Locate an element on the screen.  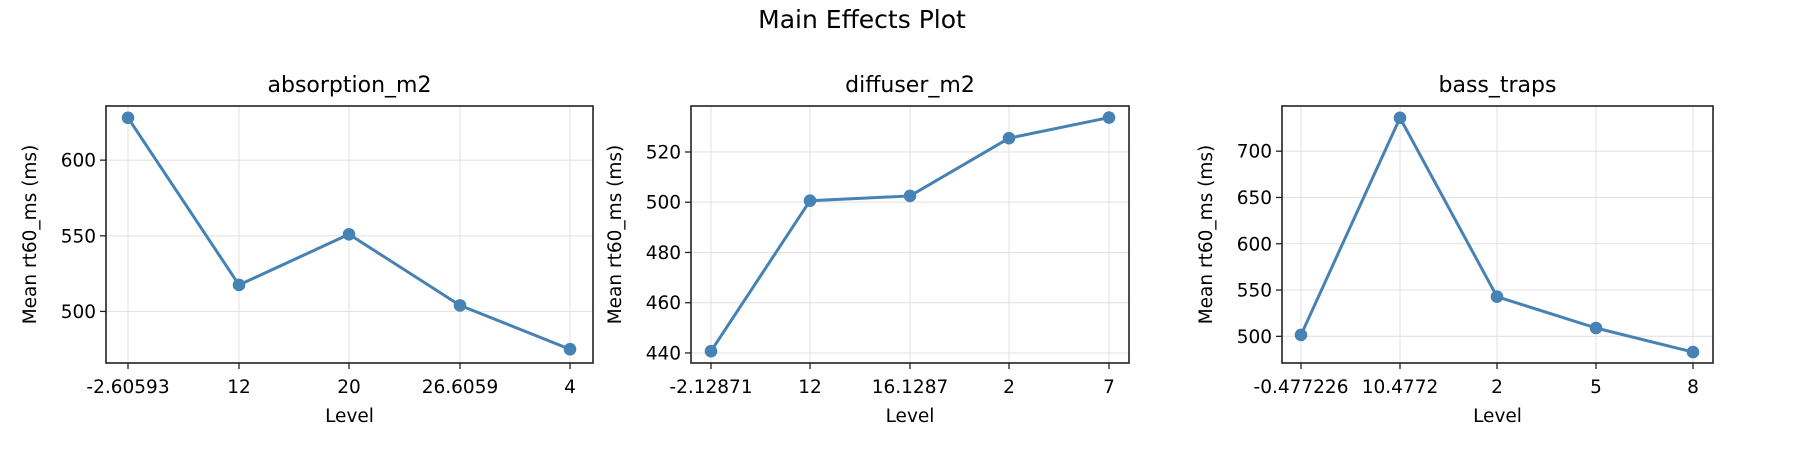
x-tick-label: 8 is located at coordinates (1693, 387).